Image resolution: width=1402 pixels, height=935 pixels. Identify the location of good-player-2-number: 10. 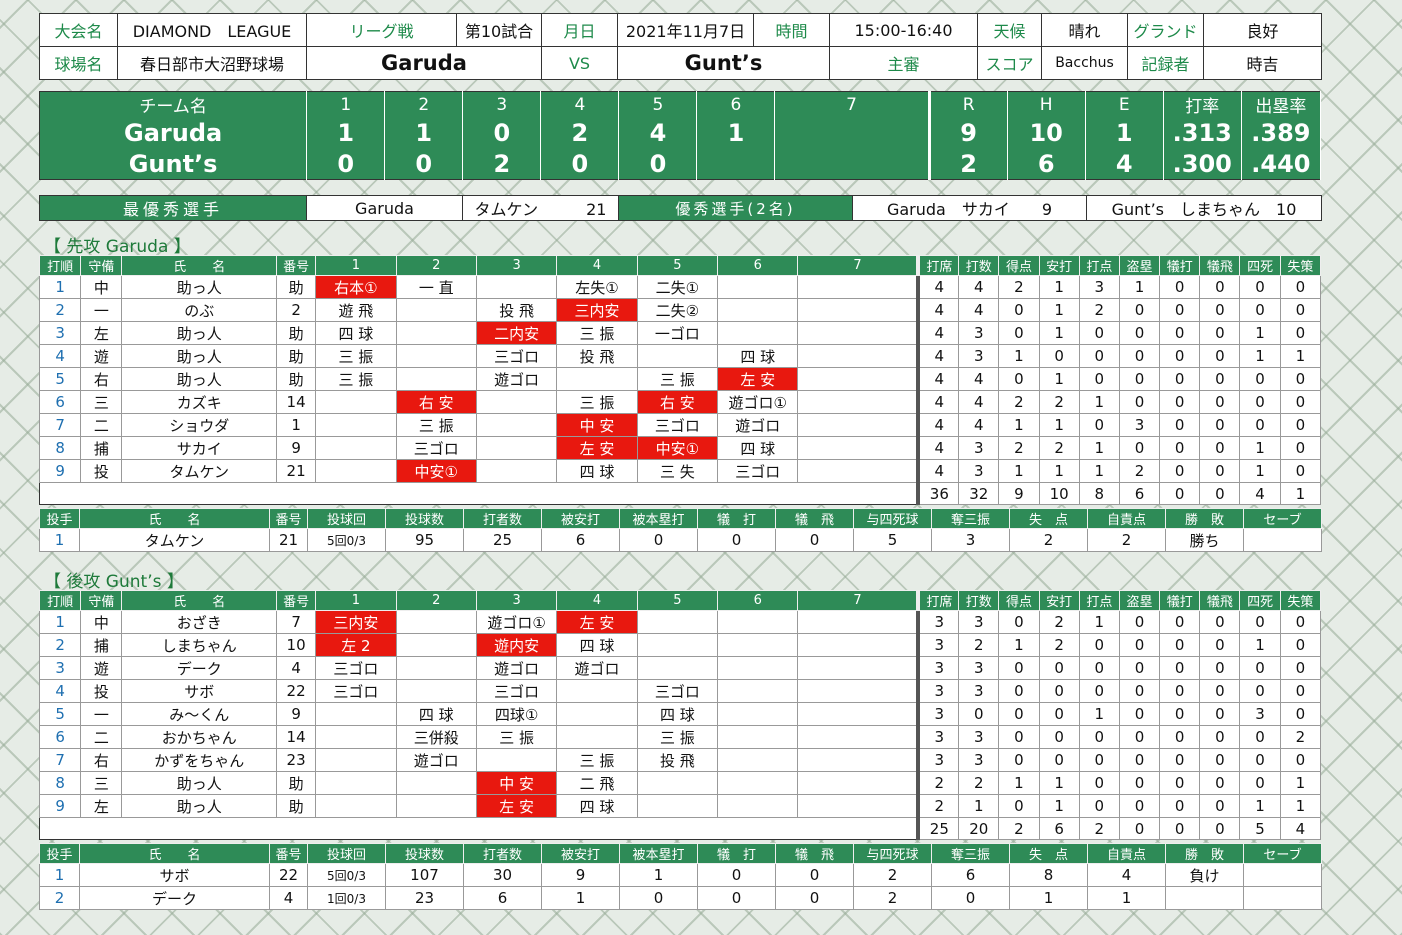
(1286, 209).